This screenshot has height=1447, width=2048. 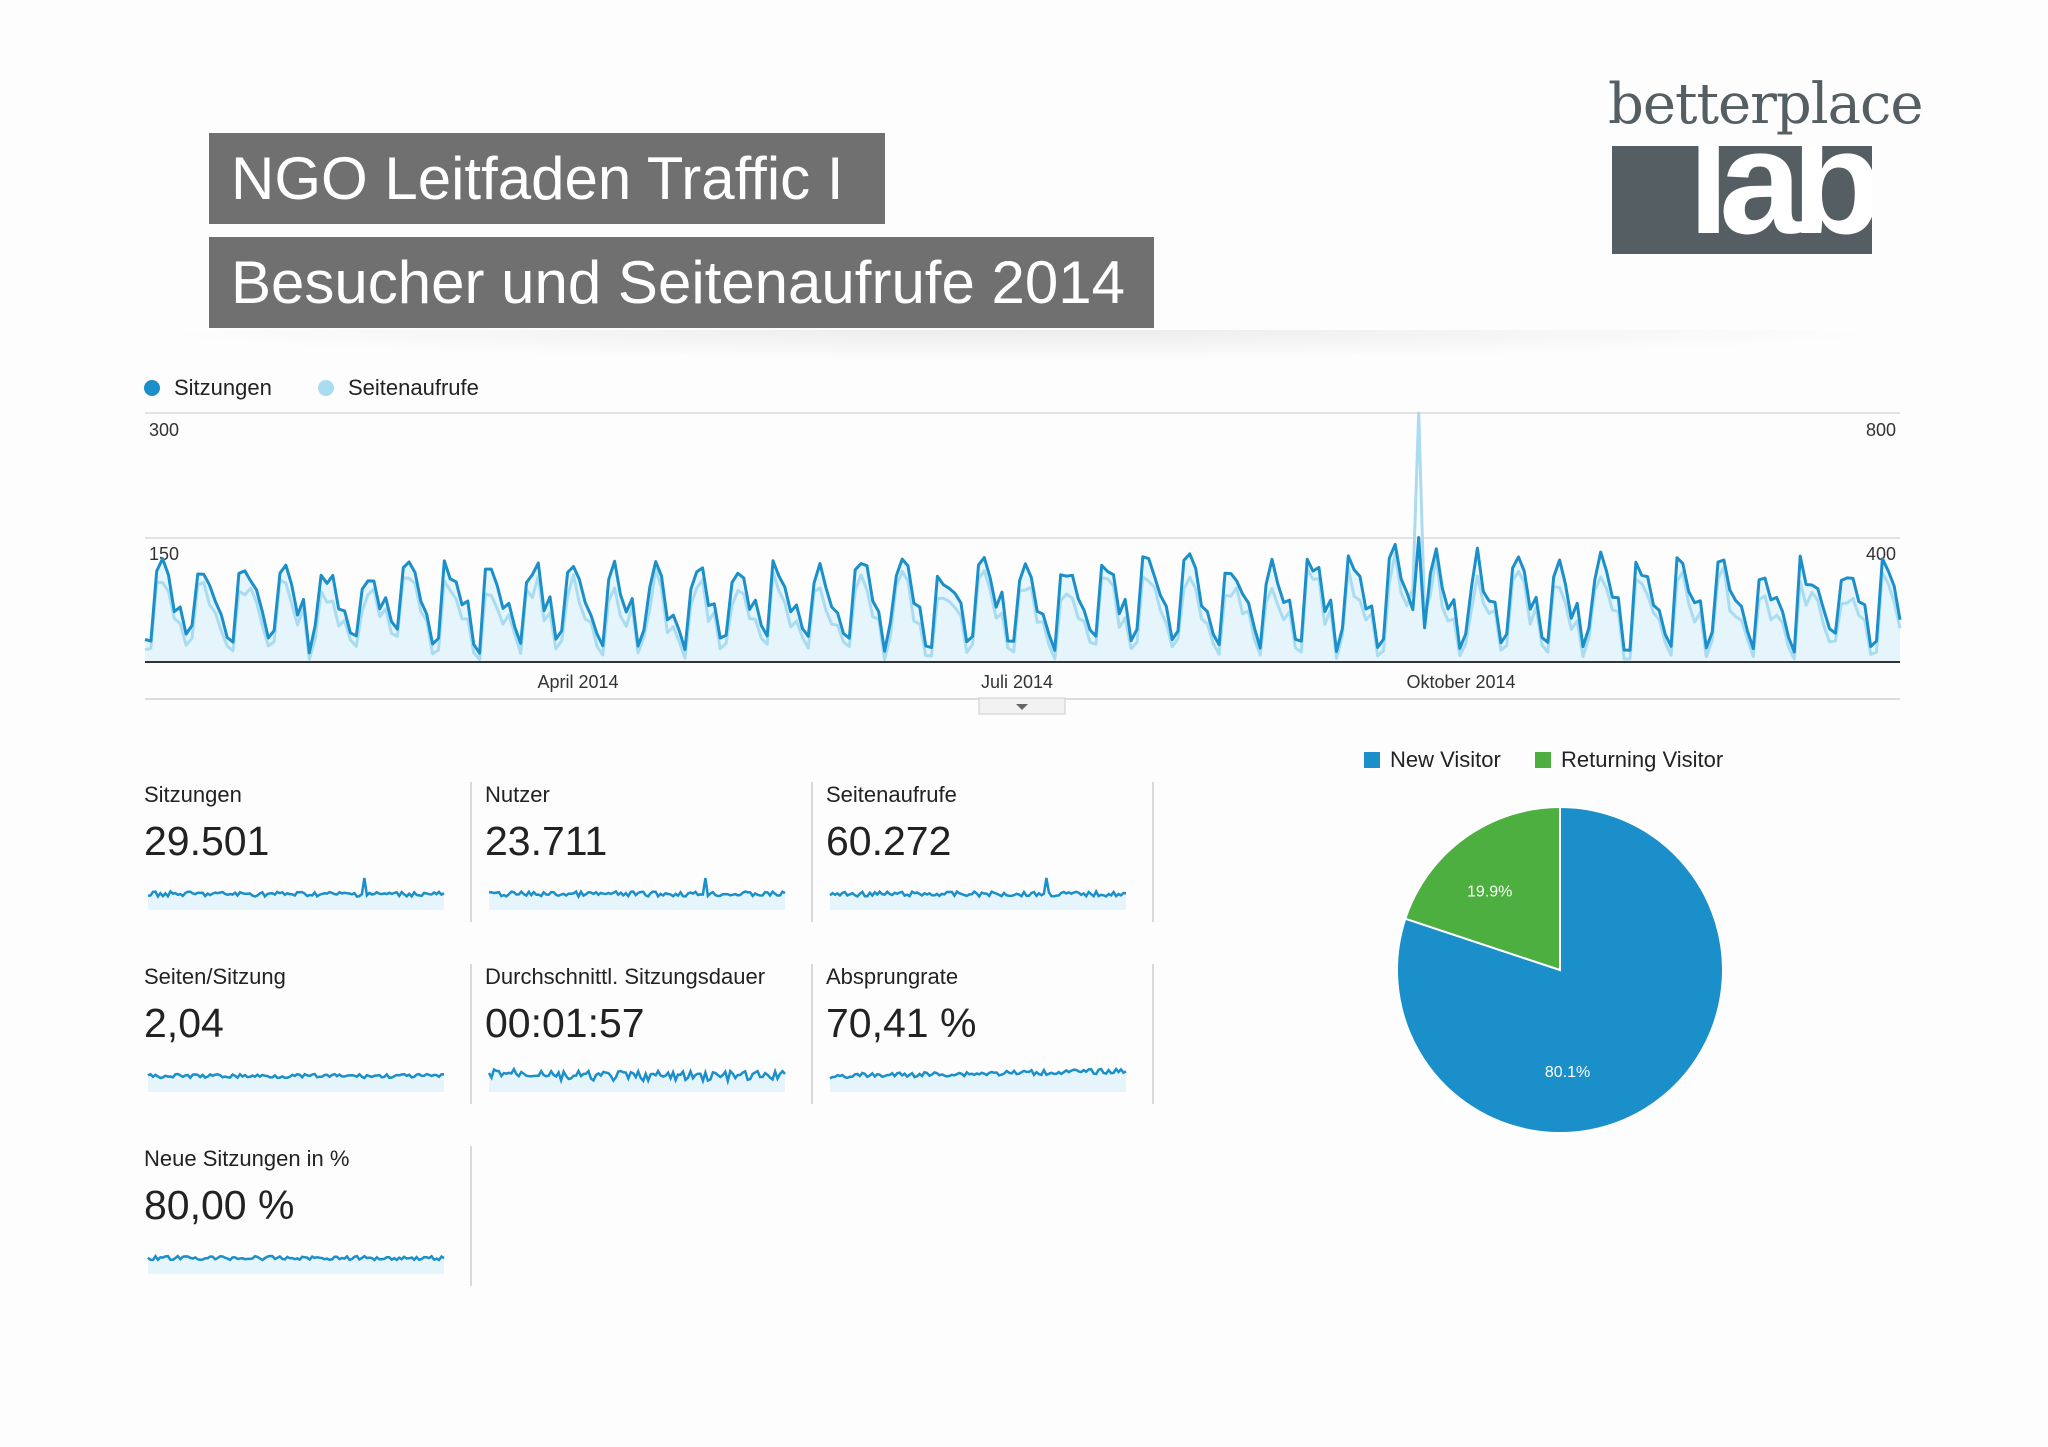 I want to click on collapse-handle, so click(x=1022, y=706).